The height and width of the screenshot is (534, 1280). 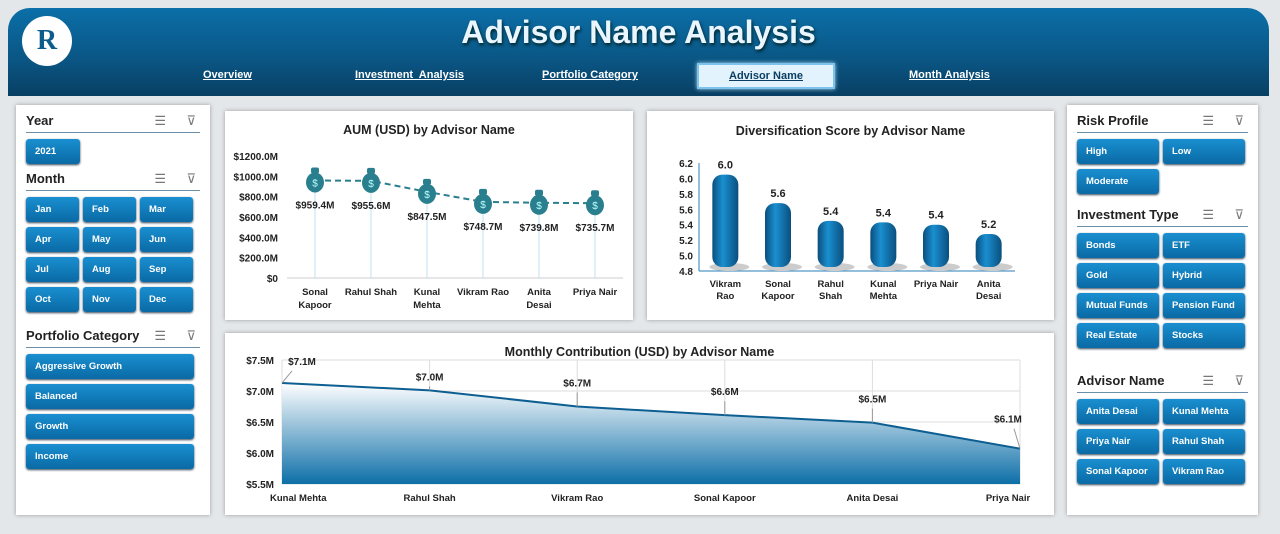 What do you see at coordinates (109, 209) in the screenshot?
I see `slicer-item-month: Feb` at bounding box center [109, 209].